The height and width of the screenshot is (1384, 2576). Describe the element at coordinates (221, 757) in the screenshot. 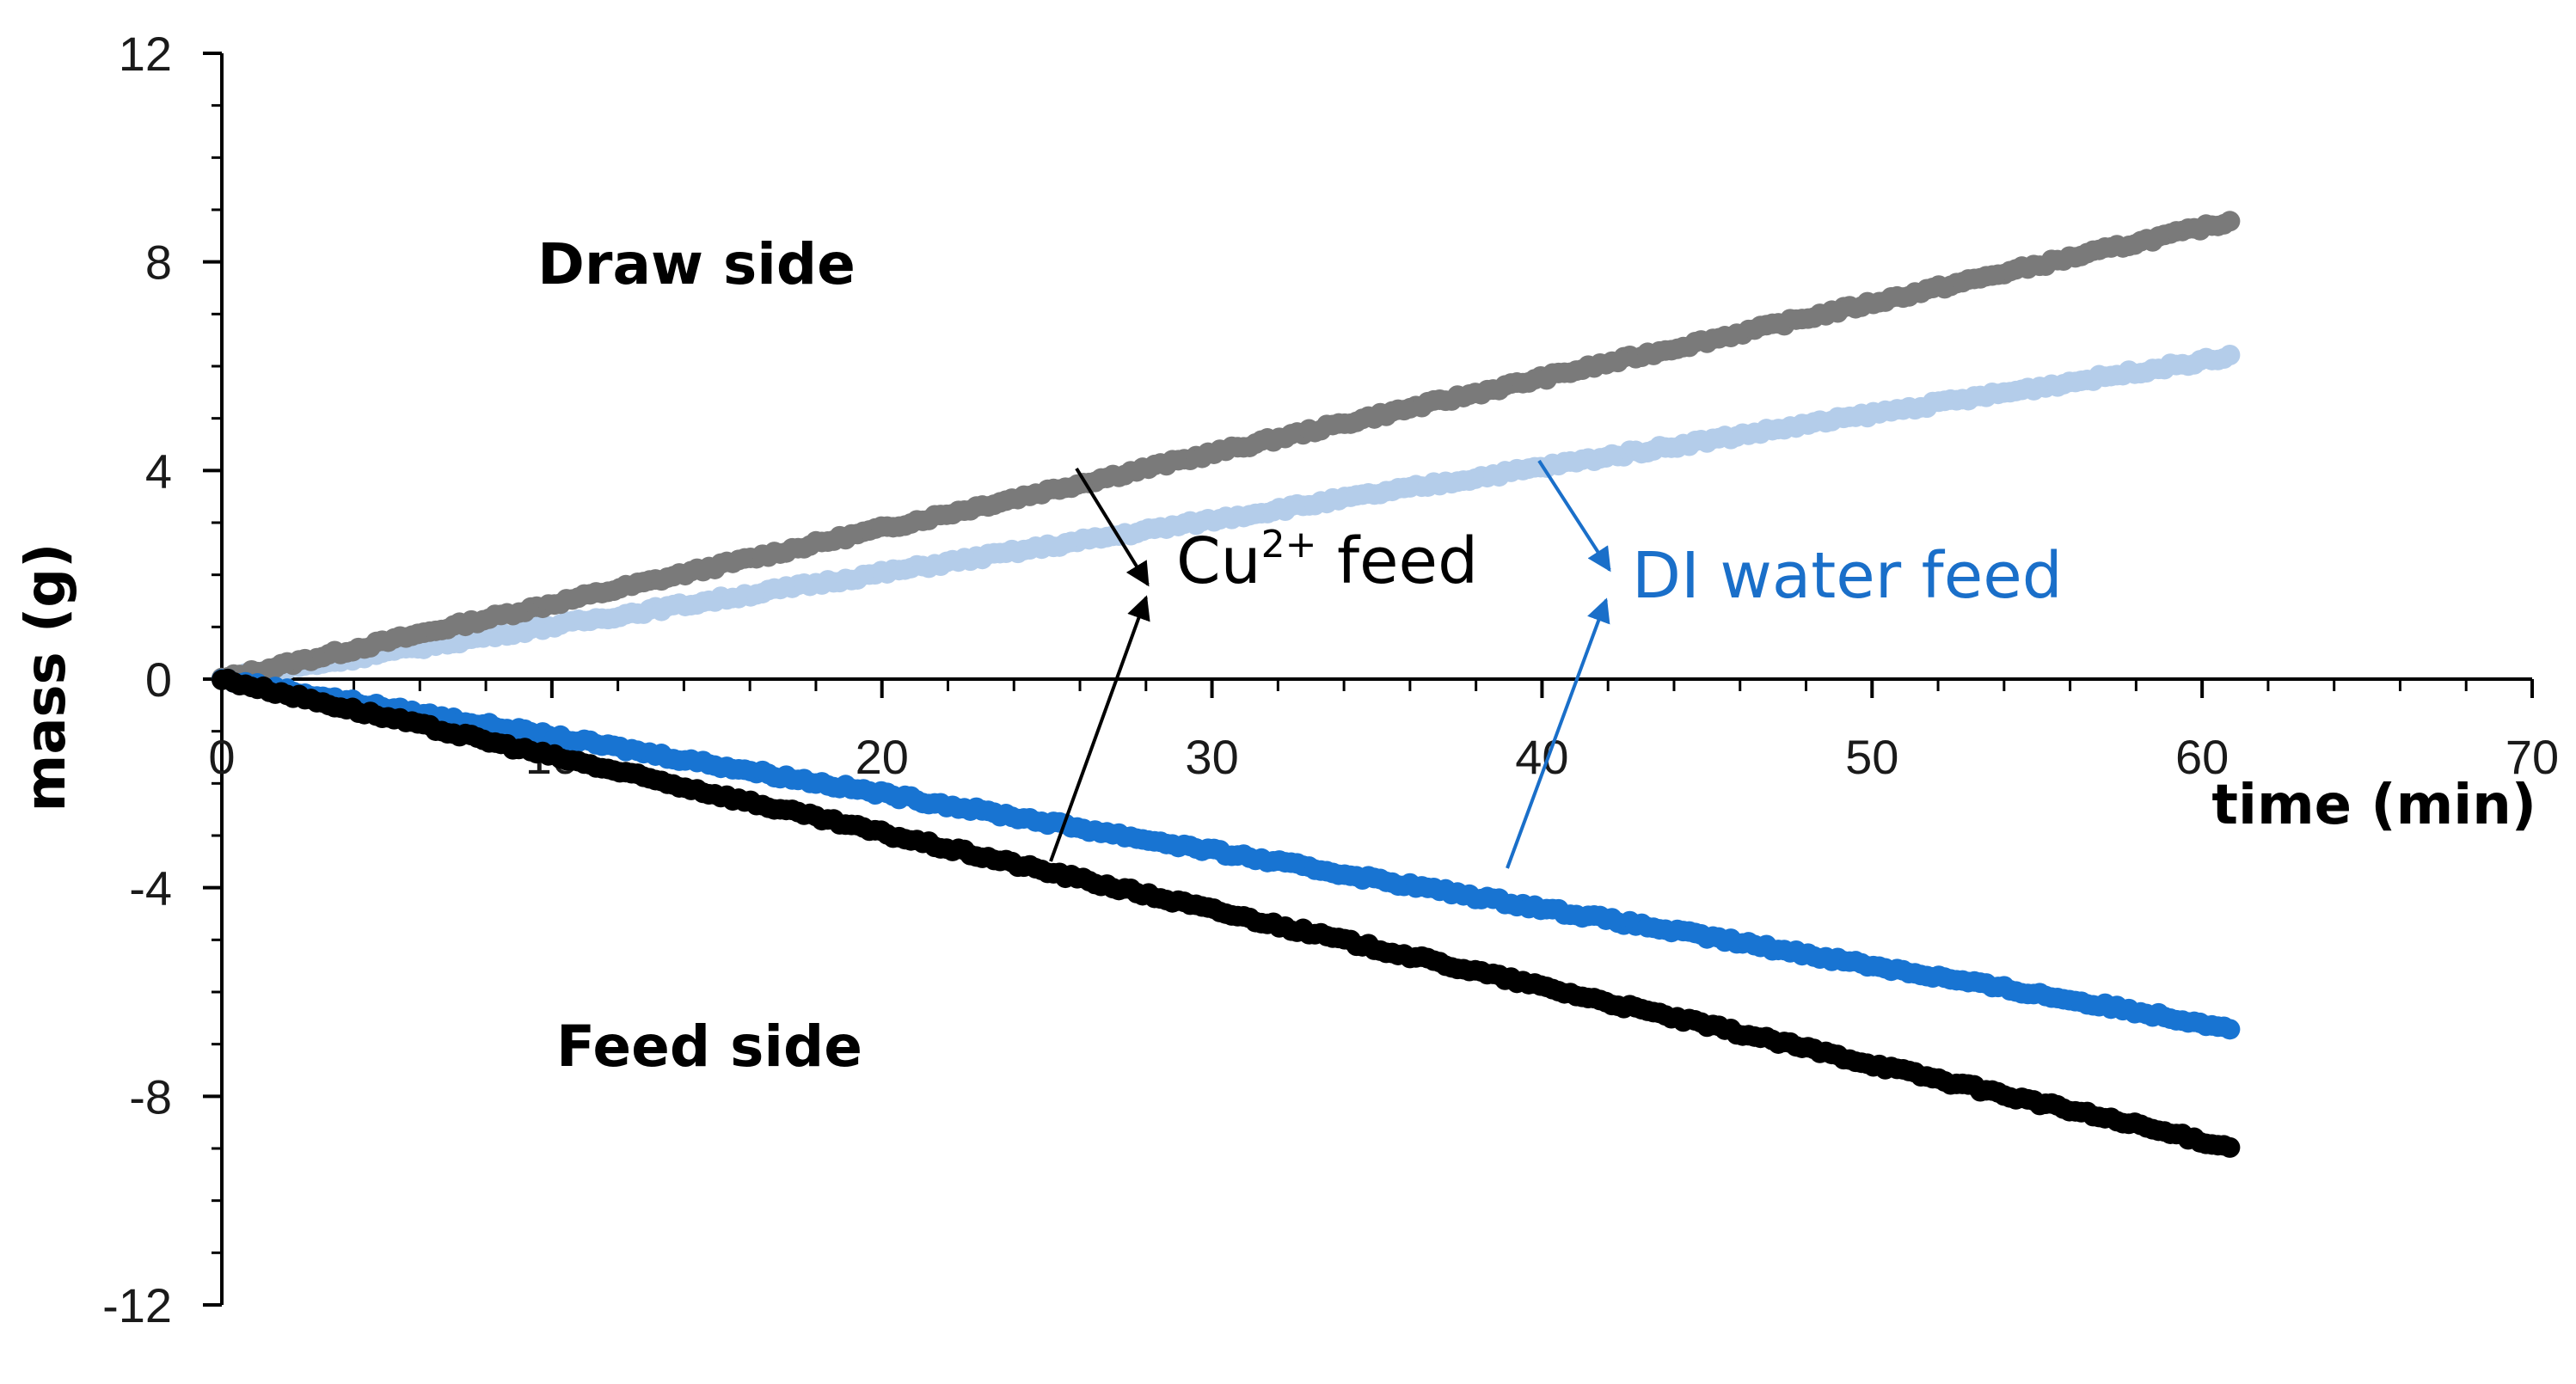

I see `x-tick-label: 0` at that location.